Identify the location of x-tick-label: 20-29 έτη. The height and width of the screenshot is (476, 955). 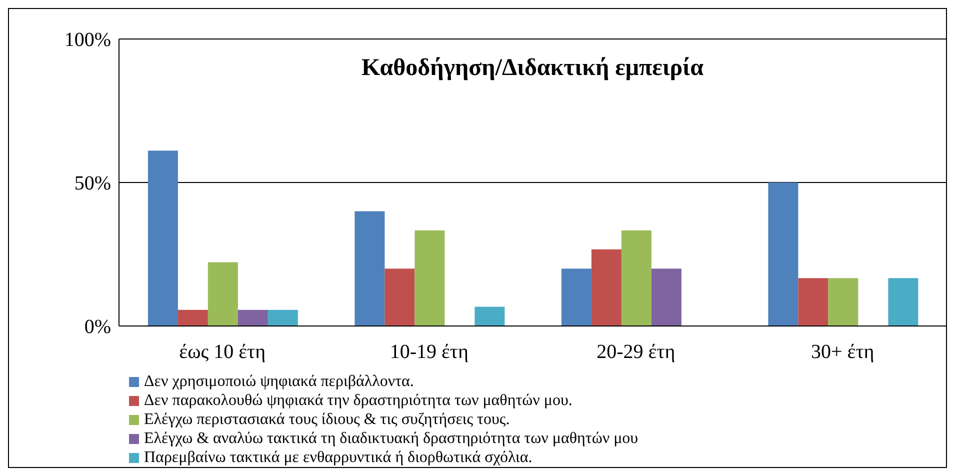
(636, 352).